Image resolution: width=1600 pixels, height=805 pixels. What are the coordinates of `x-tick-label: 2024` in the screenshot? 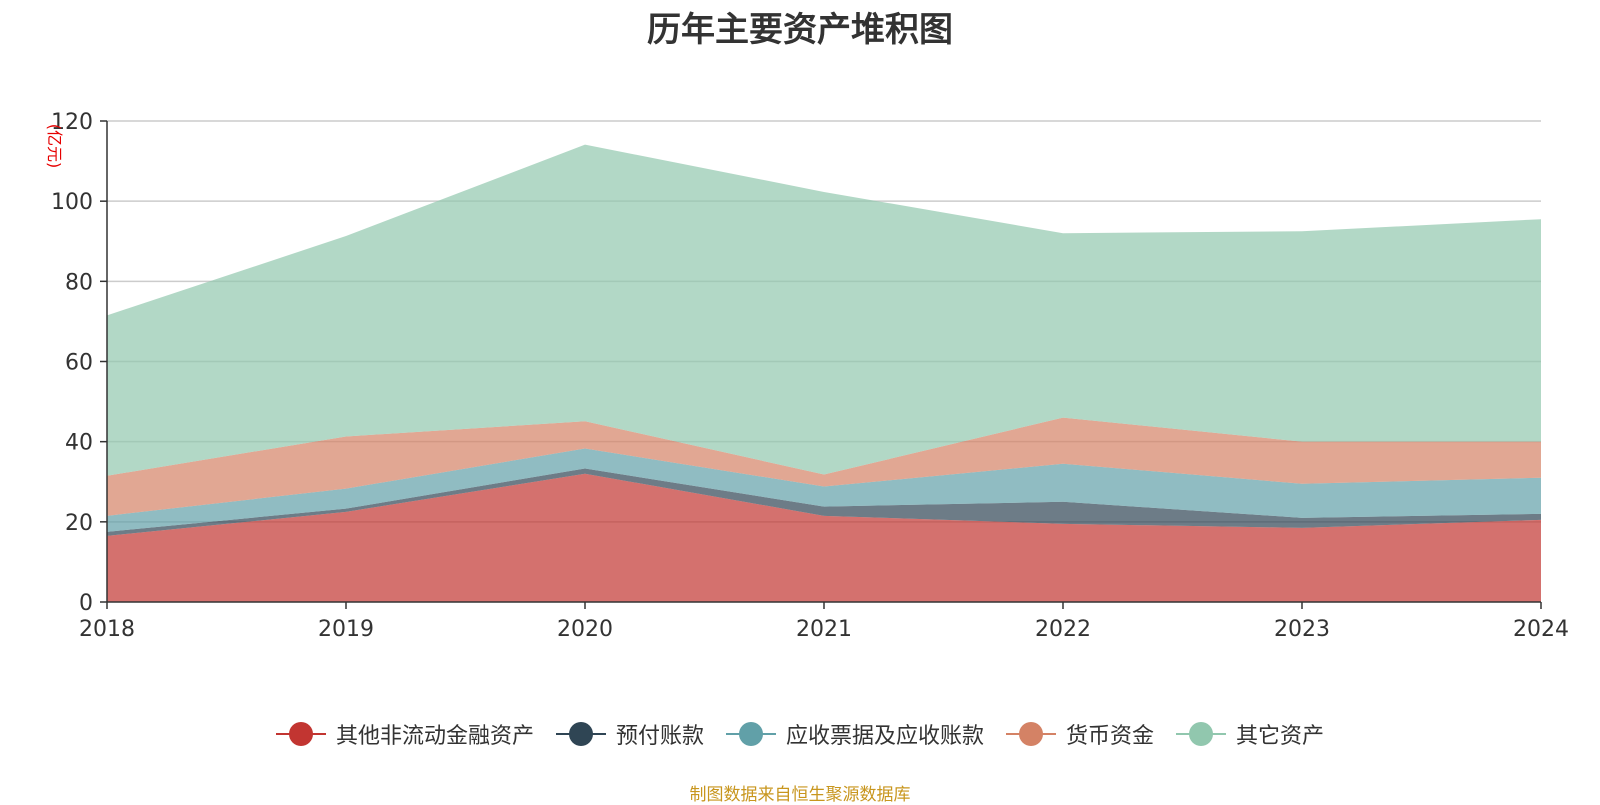 It's located at (1541, 629).